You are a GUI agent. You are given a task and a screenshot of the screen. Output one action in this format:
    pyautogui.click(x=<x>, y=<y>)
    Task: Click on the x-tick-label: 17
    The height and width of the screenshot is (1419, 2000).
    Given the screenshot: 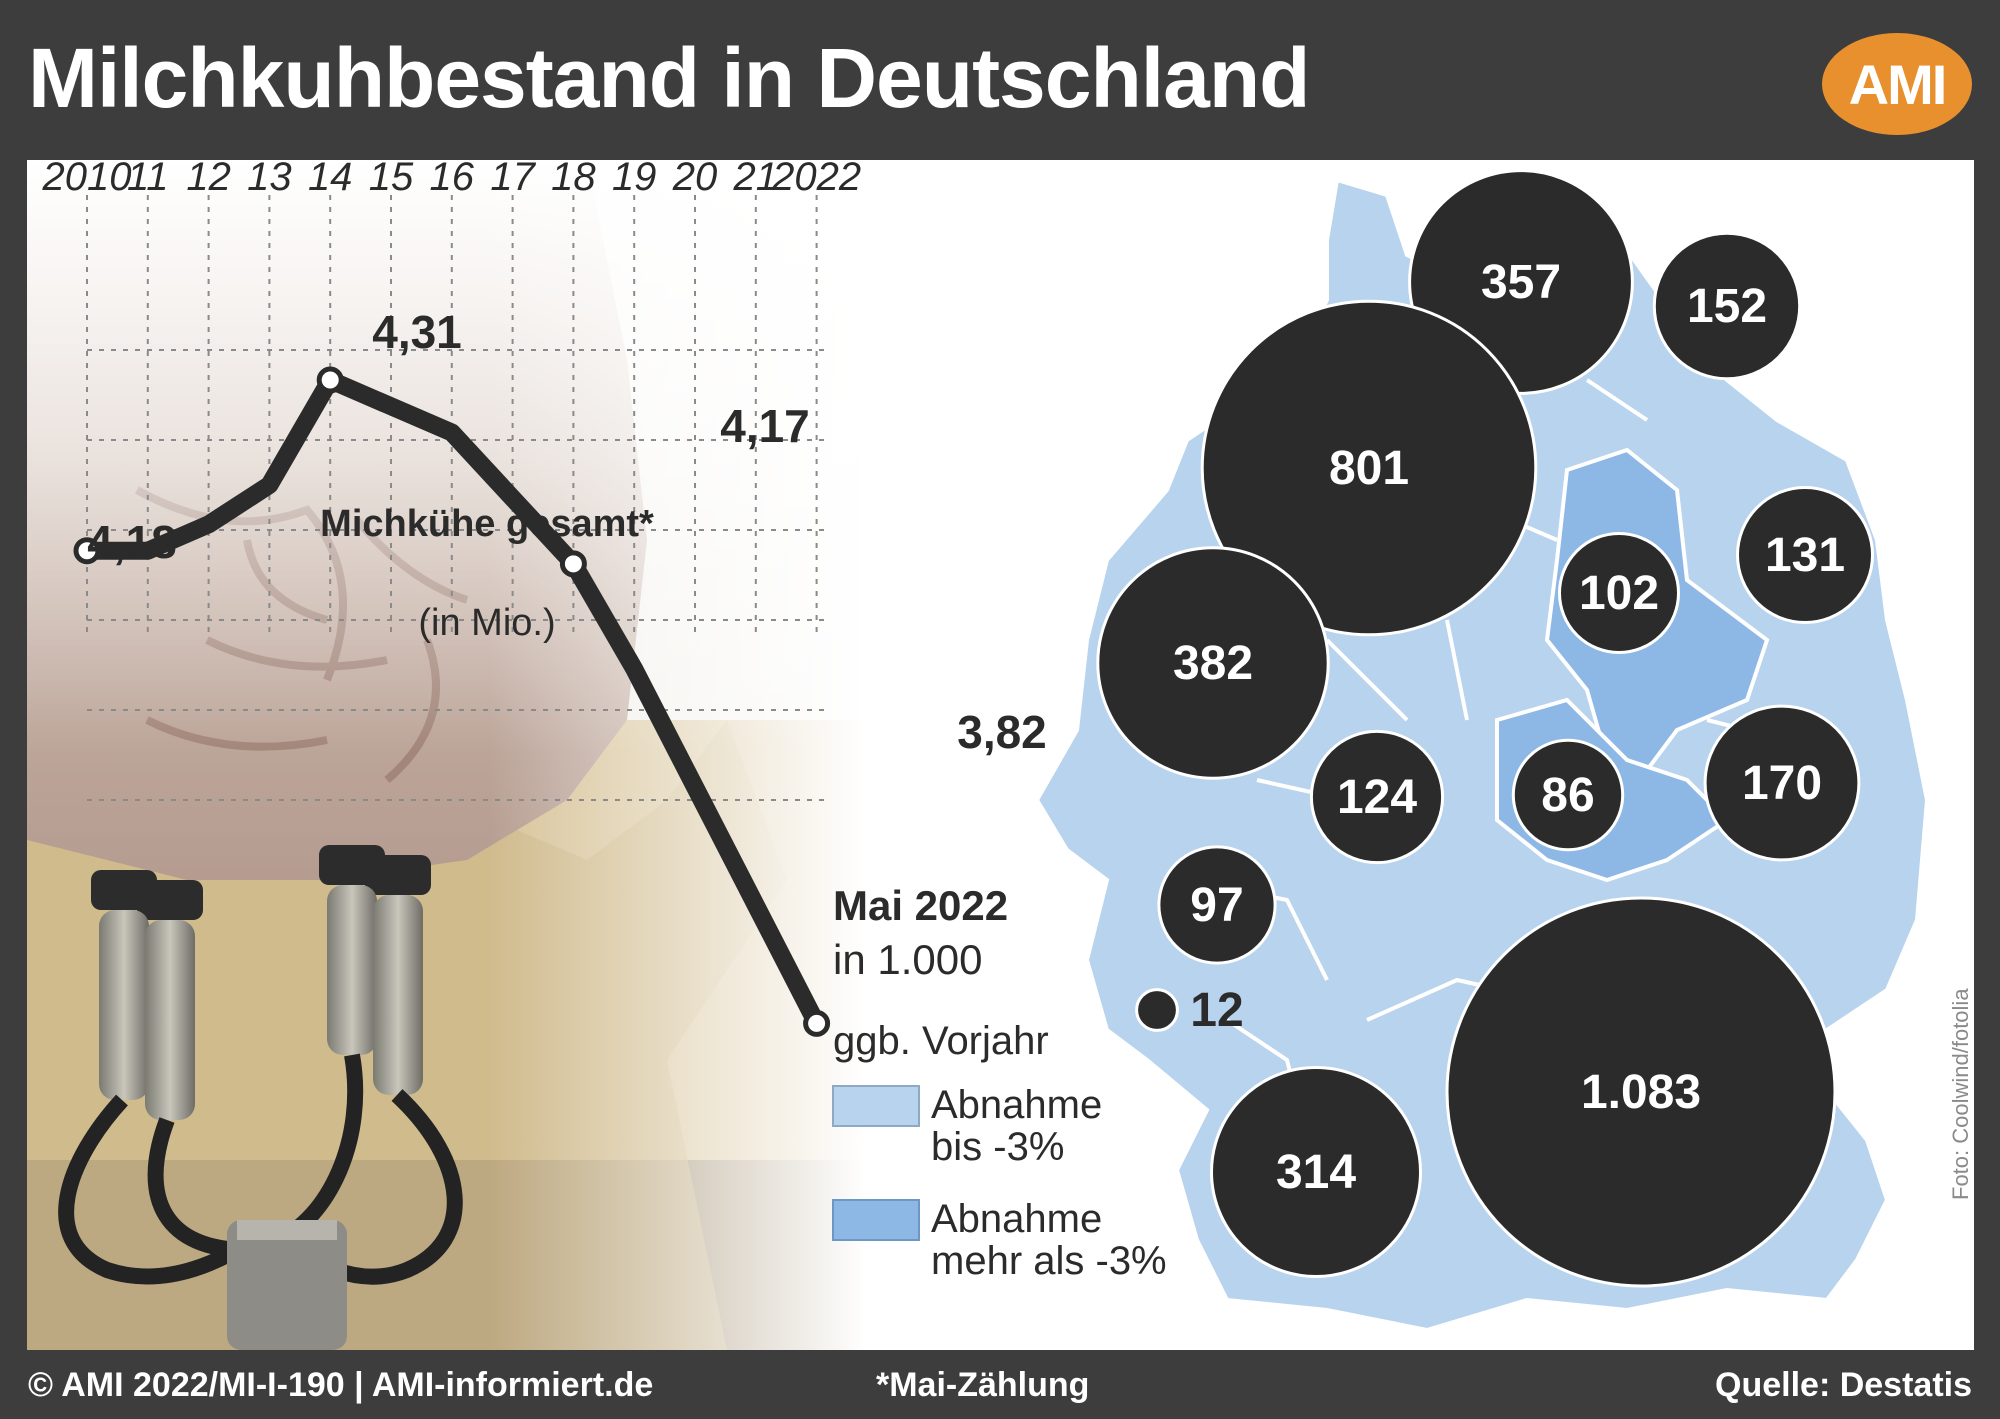 What is the action you would take?
    pyautogui.click(x=513, y=179)
    